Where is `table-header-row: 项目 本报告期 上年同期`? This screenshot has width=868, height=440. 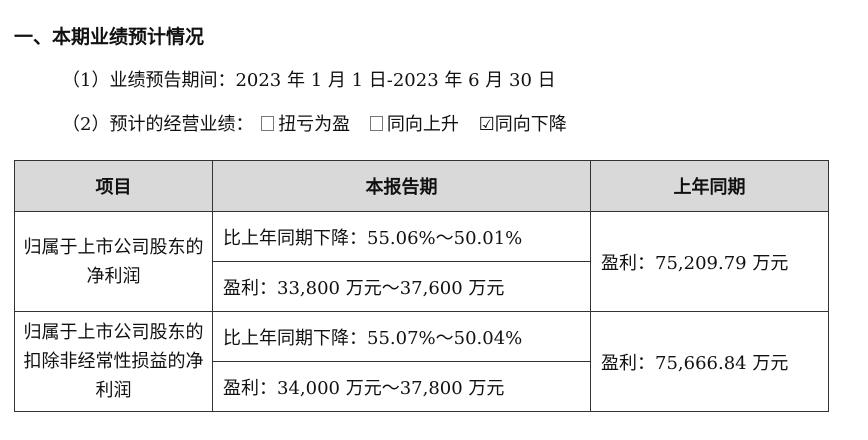 table-header-row: 项目 本报告期 上年同期 is located at coordinates (421, 186).